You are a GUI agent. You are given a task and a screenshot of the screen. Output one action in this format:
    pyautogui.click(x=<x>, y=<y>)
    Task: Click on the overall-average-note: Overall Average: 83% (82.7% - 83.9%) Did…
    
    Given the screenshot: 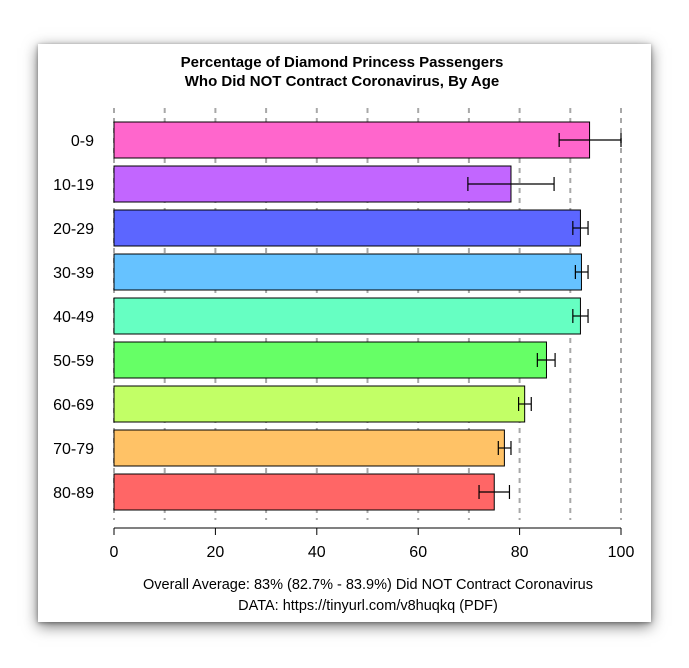 What is the action you would take?
    pyautogui.click(x=368, y=585)
    